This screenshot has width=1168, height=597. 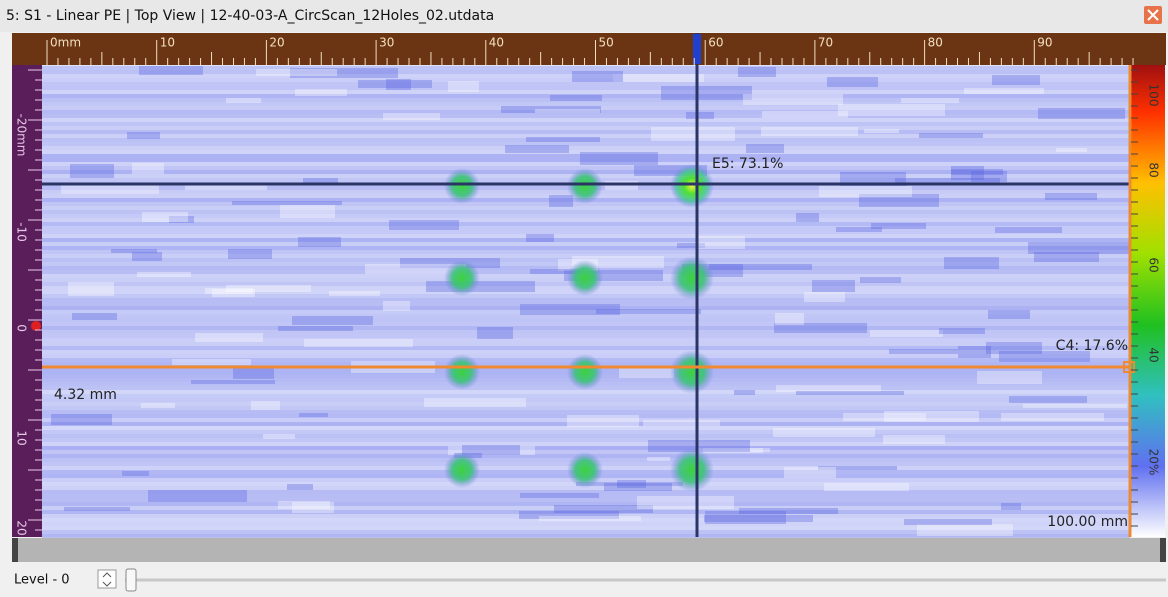 What do you see at coordinates (697, 49) in the screenshot?
I see `cursor-marker-top` at bounding box center [697, 49].